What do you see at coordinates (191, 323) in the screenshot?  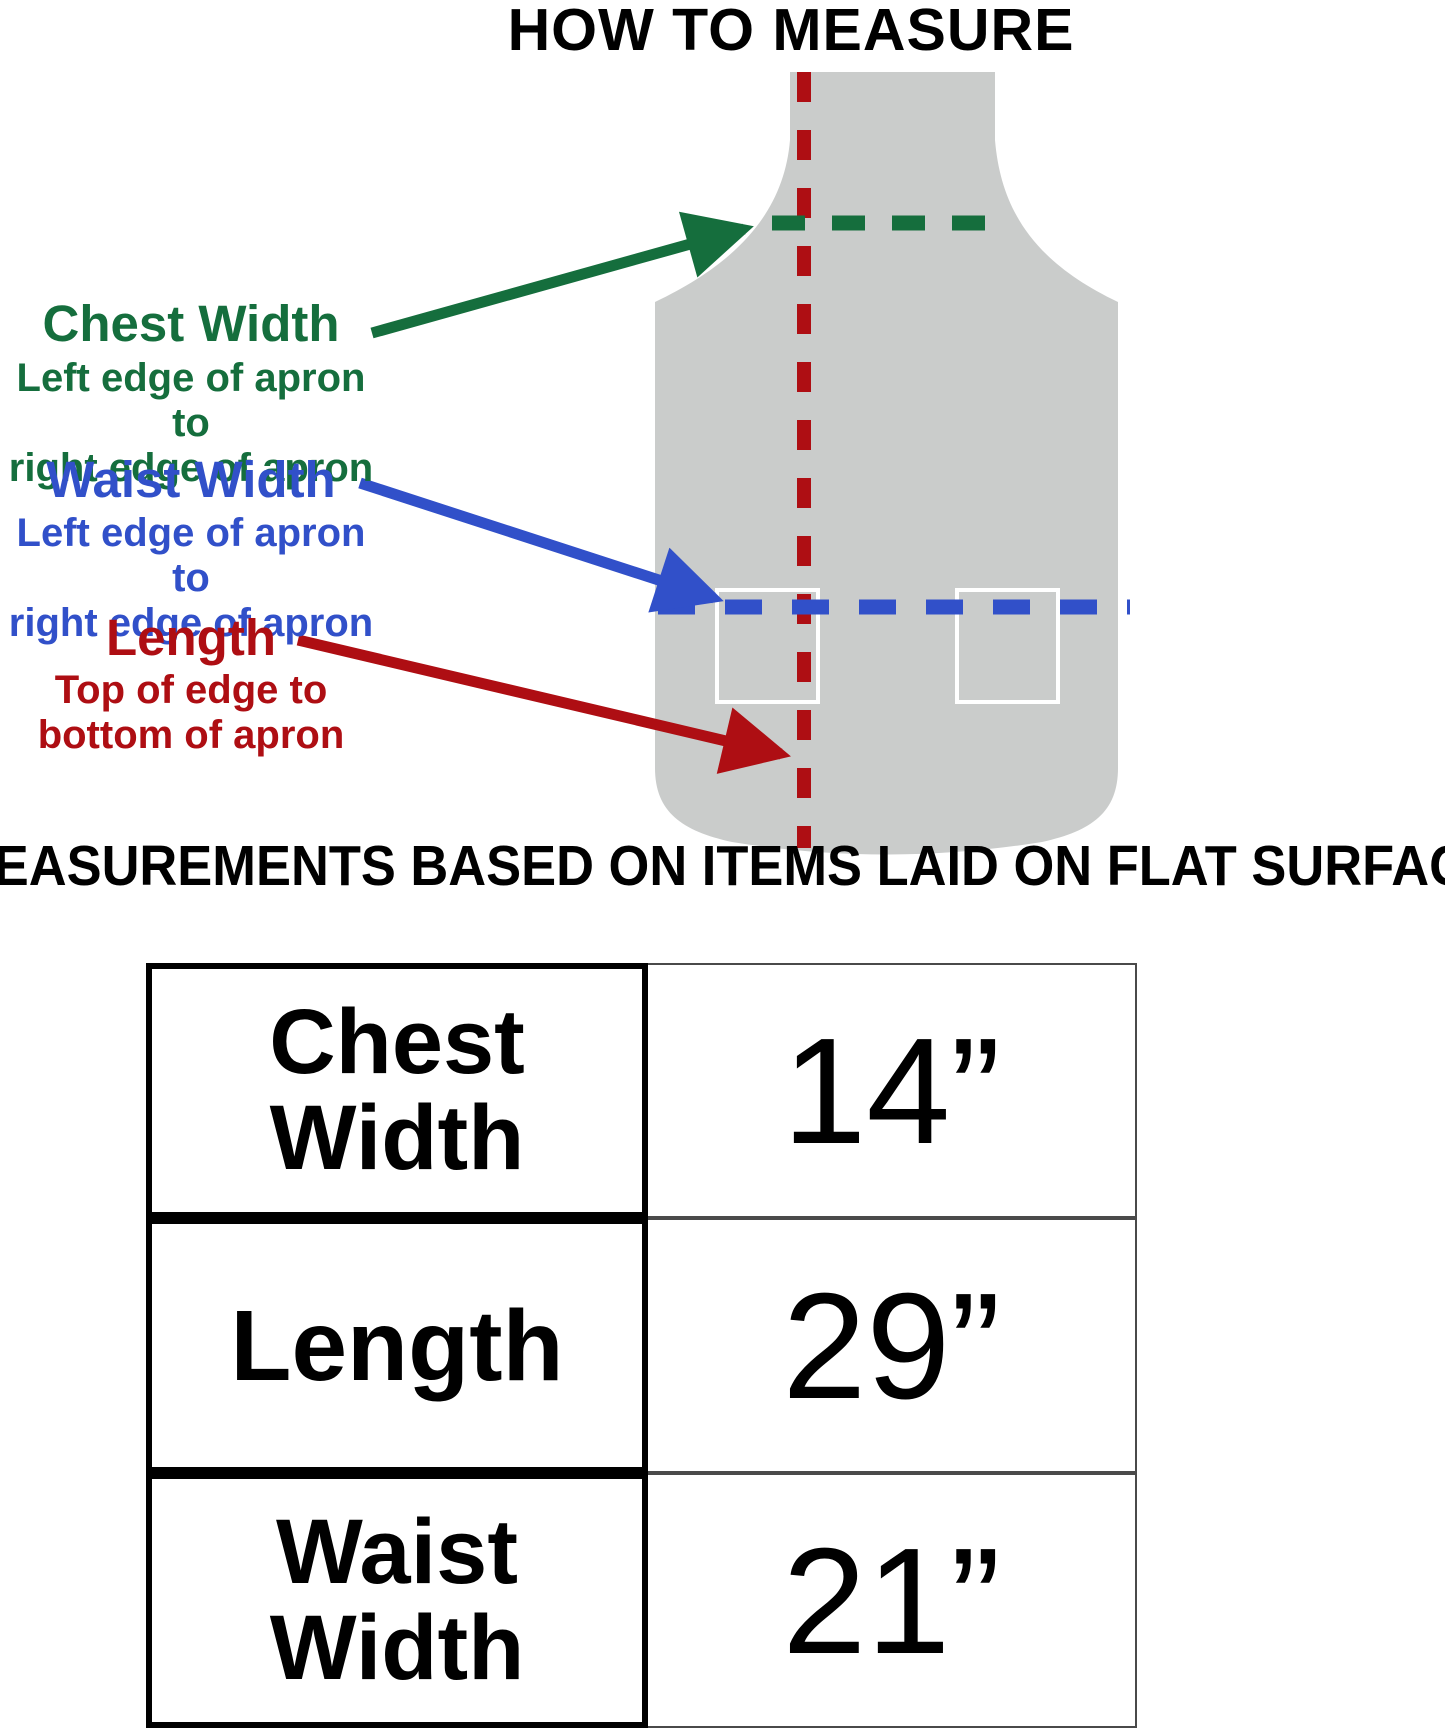 I see `chest-width-label: Chest Width` at bounding box center [191, 323].